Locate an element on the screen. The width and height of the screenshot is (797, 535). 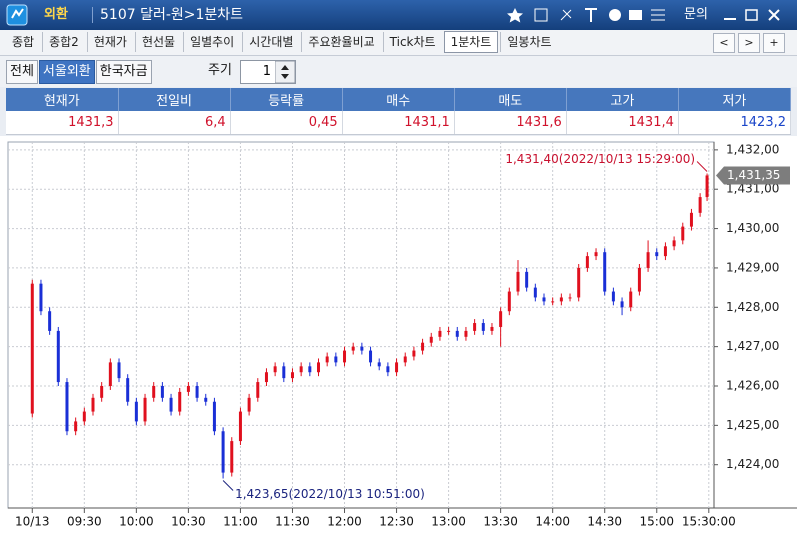
export-icon is located at coordinates (541, 15).